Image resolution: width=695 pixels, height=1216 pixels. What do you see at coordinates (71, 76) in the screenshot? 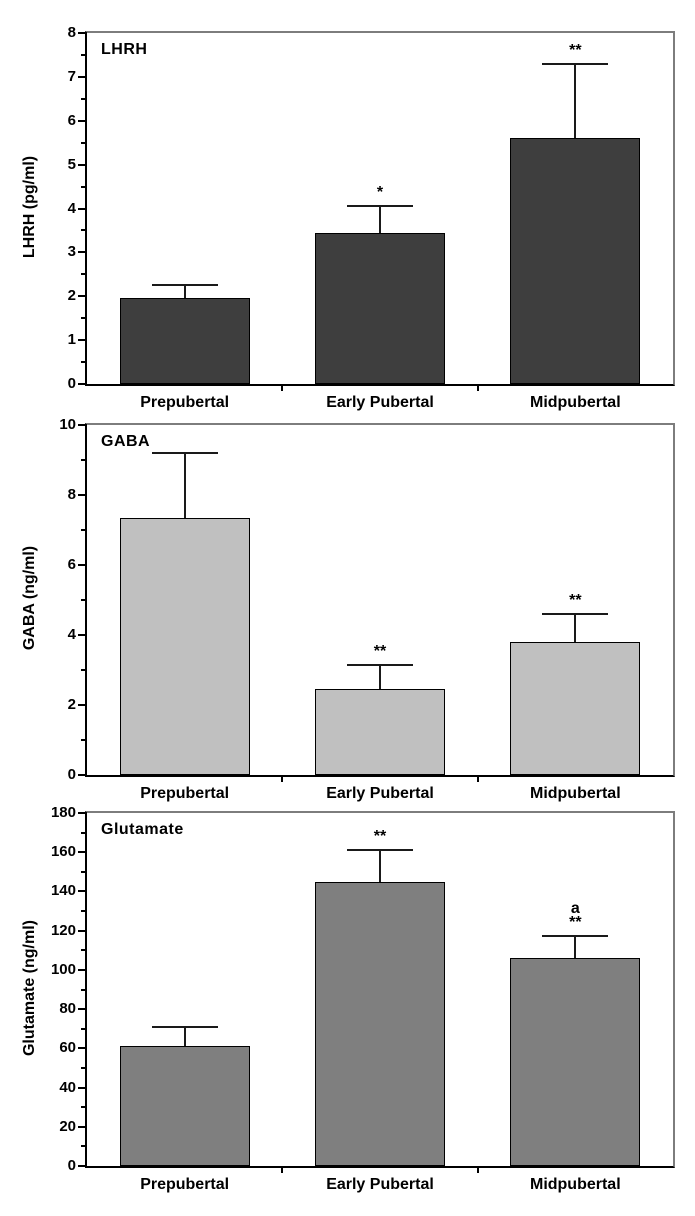
I see `y-tick-label: 7` at bounding box center [71, 76].